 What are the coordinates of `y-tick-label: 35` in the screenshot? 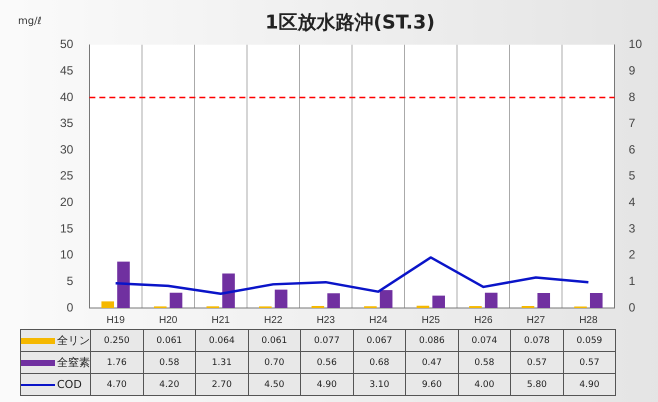 It's located at (67, 123).